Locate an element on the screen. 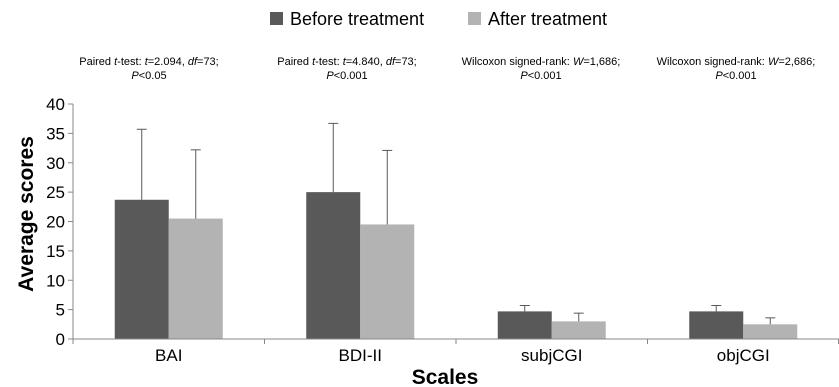  stat-annotation: Paired t-test: t=2.094, df=73; P<0.05 is located at coordinates (148, 69).